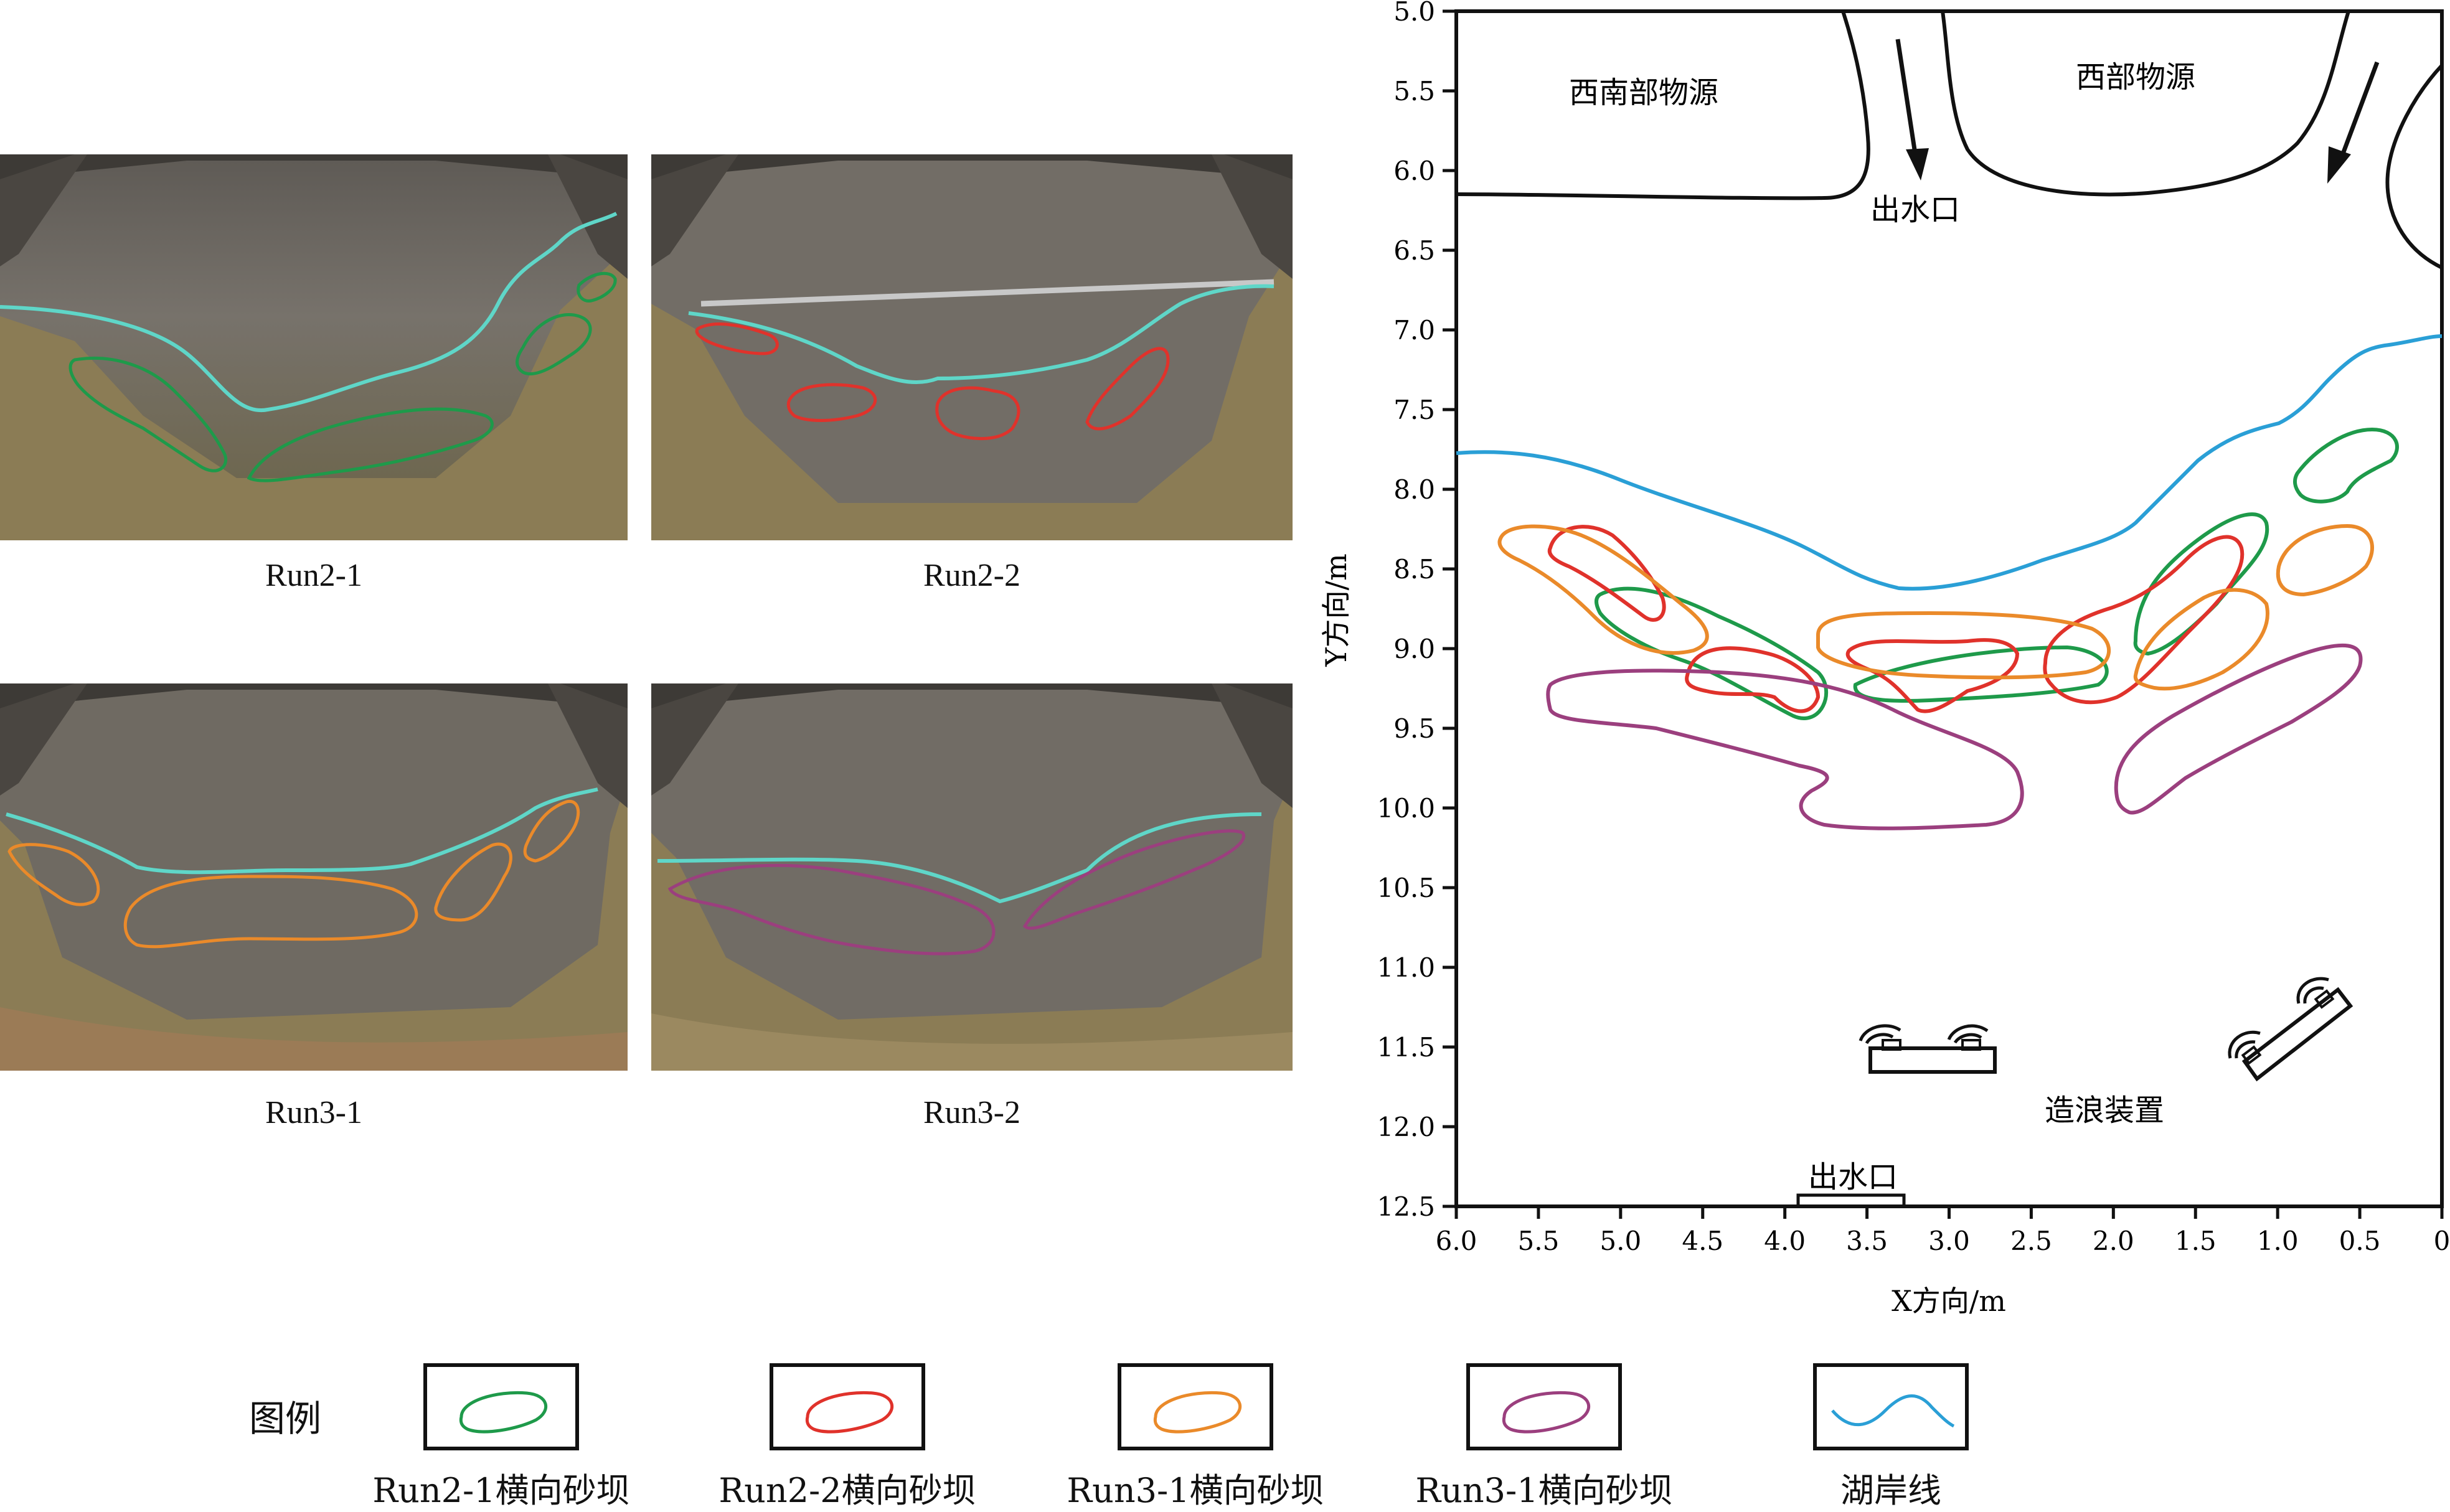 The width and height of the screenshot is (2450, 1512). I want to click on x-tick-label: 5.5, so click(1539, 1241).